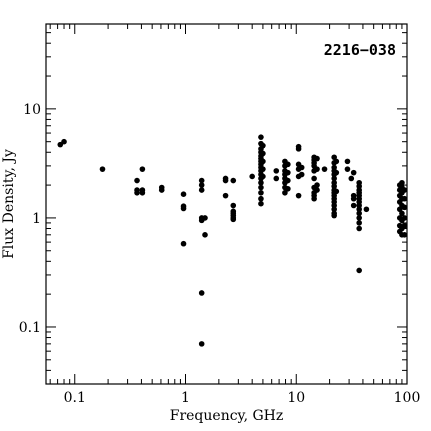 The height and width of the screenshot is (431, 431). What do you see at coordinates (296, 398) in the screenshot?
I see `x-tick-label: 10` at bounding box center [296, 398].